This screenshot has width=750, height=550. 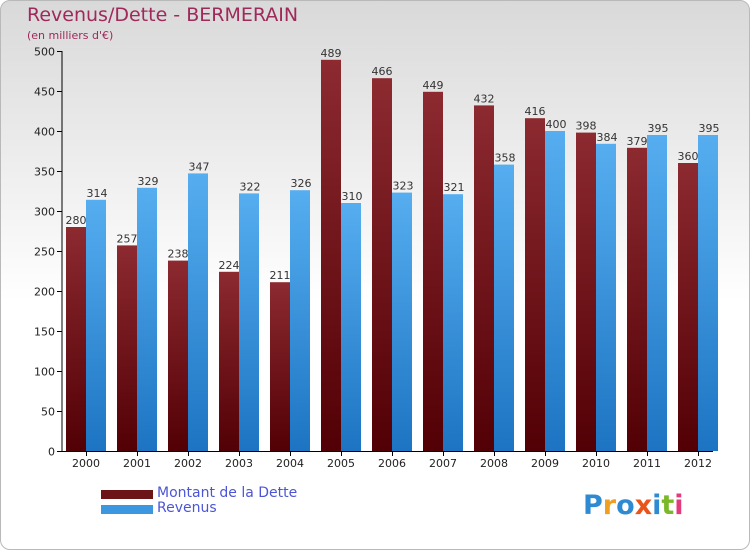 What do you see at coordinates (249, 322) in the screenshot?
I see `bar-revenus-2003` at bounding box center [249, 322].